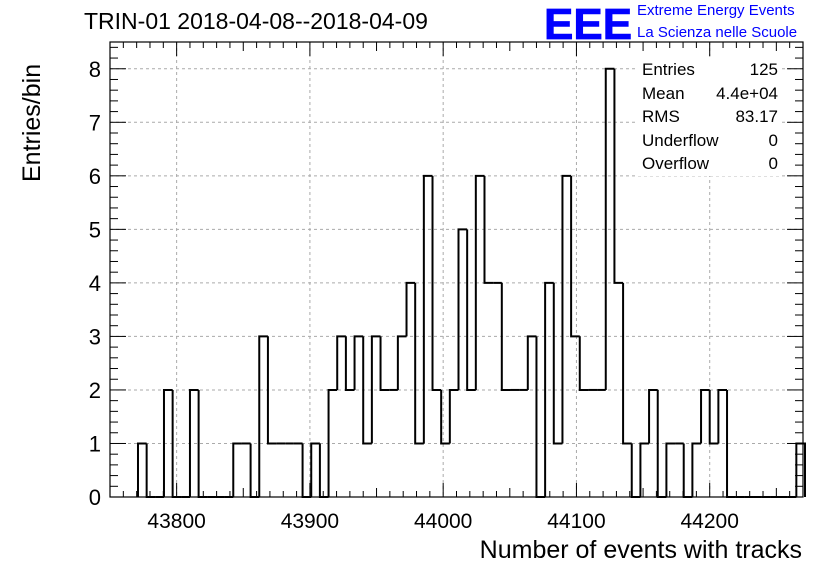  Describe the element at coordinates (95, 497) in the screenshot. I see `y-tick-label: 0` at that location.